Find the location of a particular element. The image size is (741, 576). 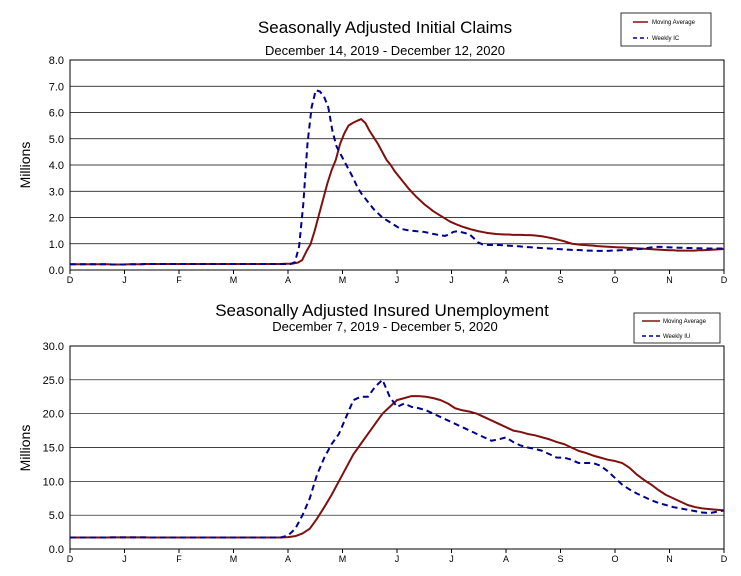

legend: Moving Average Weekly IC is located at coordinates (666, 29).